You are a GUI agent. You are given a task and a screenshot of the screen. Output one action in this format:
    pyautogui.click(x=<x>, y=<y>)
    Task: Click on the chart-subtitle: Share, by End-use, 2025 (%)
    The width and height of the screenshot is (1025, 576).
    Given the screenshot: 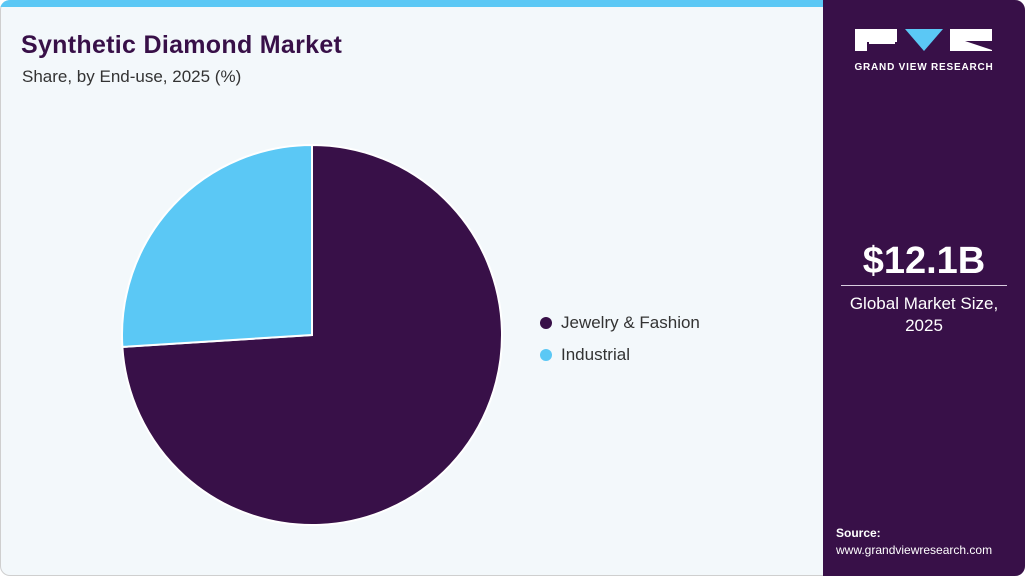 What is the action you would take?
    pyautogui.click(x=132, y=76)
    